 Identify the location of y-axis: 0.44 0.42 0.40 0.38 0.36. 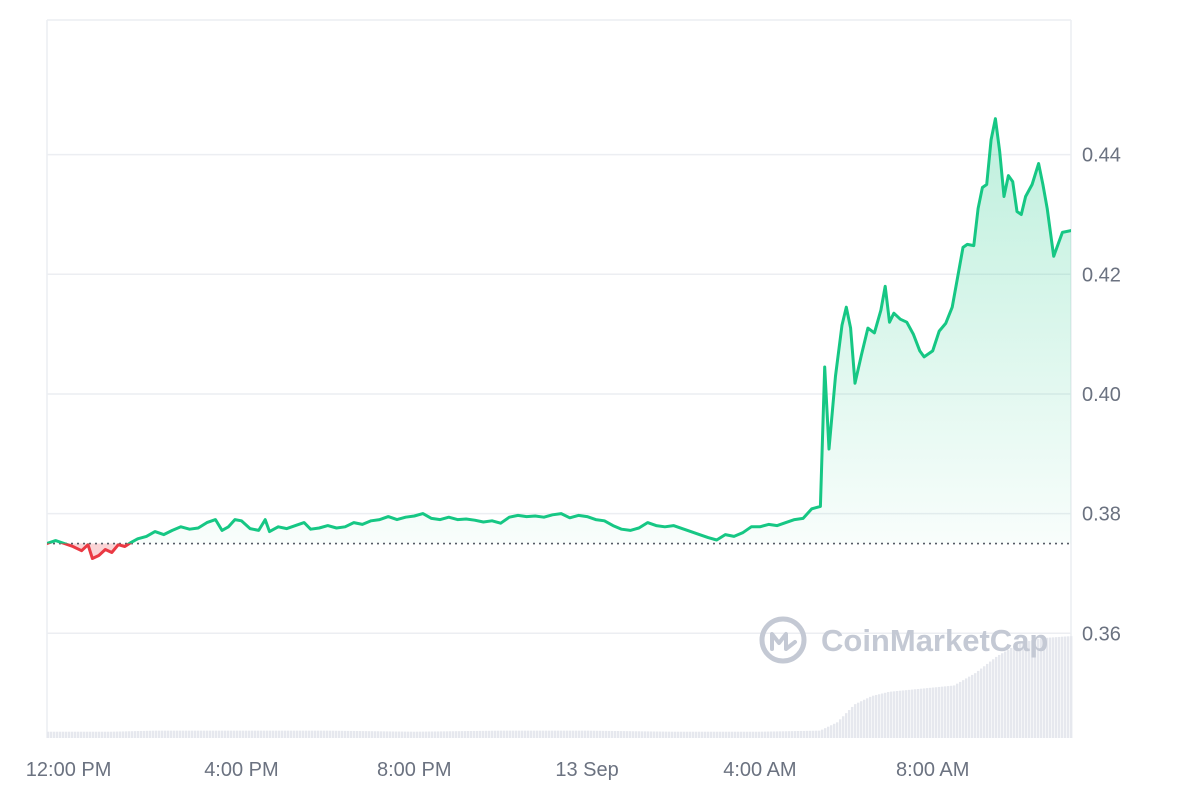
(1101, 395).